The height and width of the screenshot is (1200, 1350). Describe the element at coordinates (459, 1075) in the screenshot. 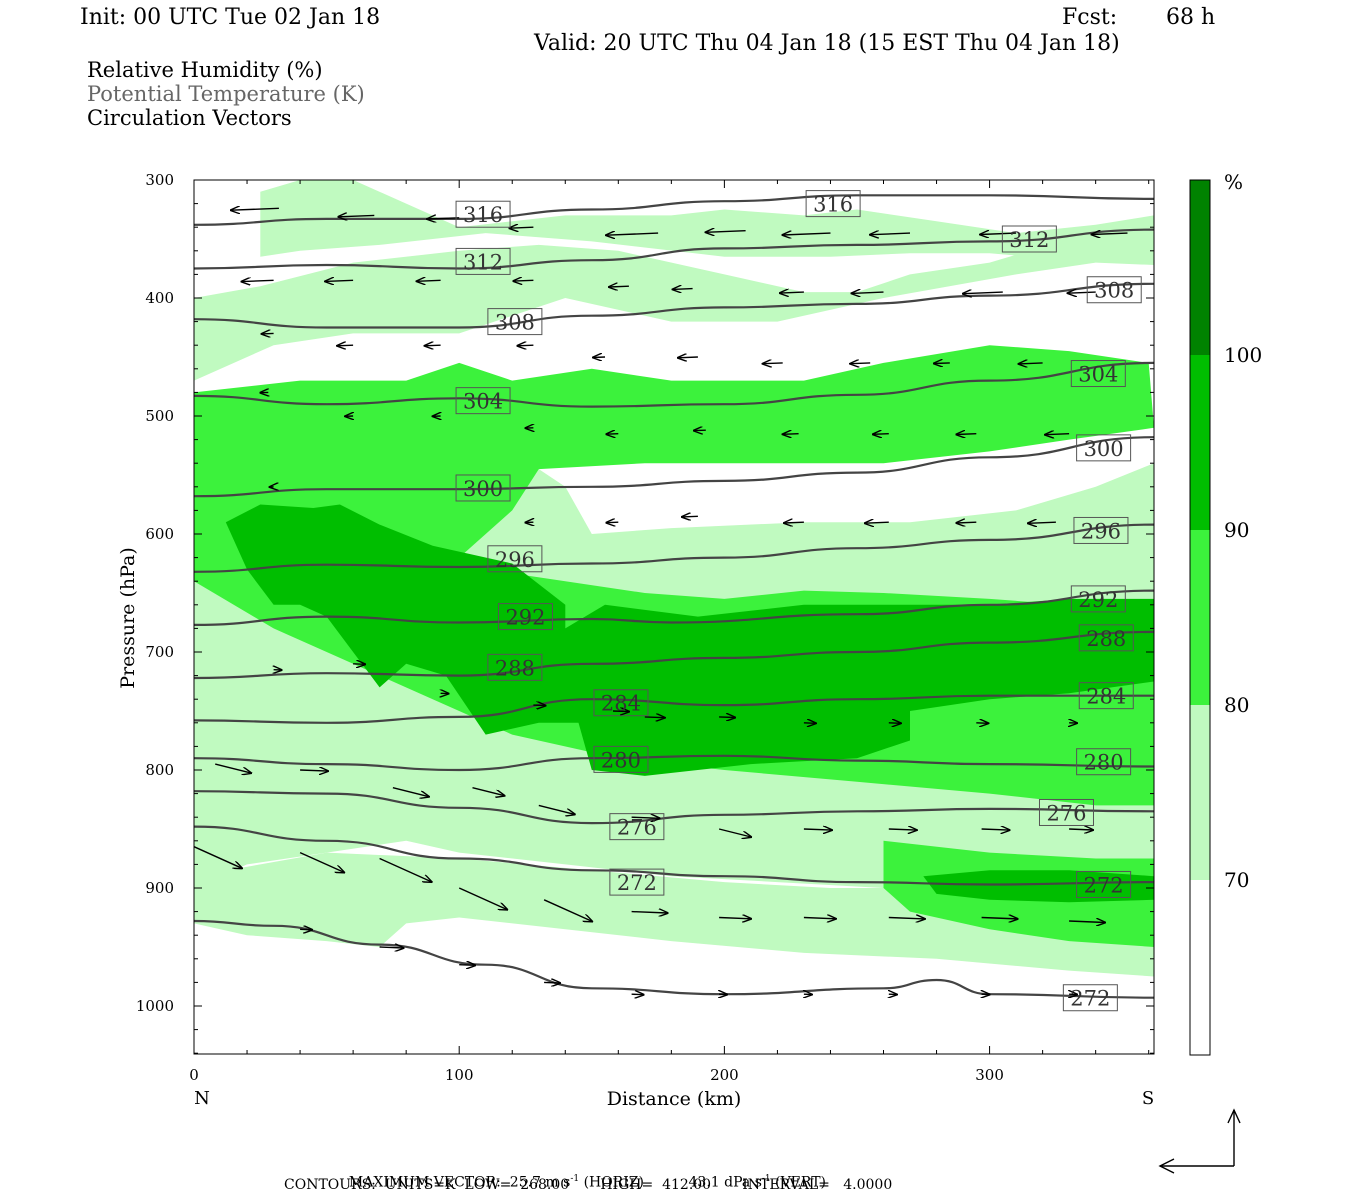

I see `x-tick-label: 100` at that location.